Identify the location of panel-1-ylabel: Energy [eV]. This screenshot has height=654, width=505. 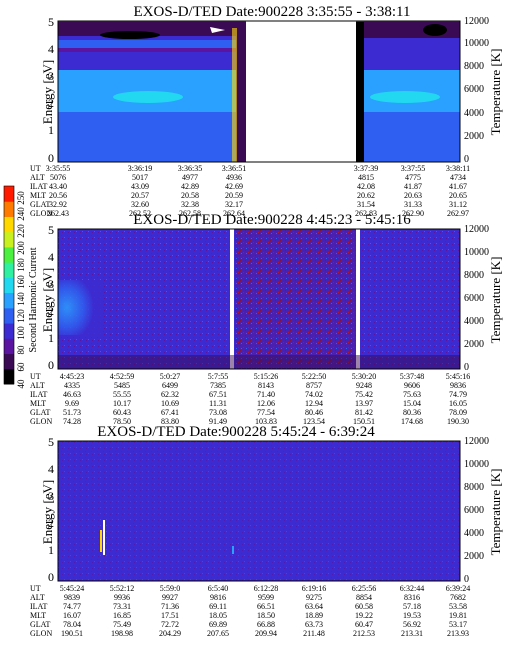
(47, 92).